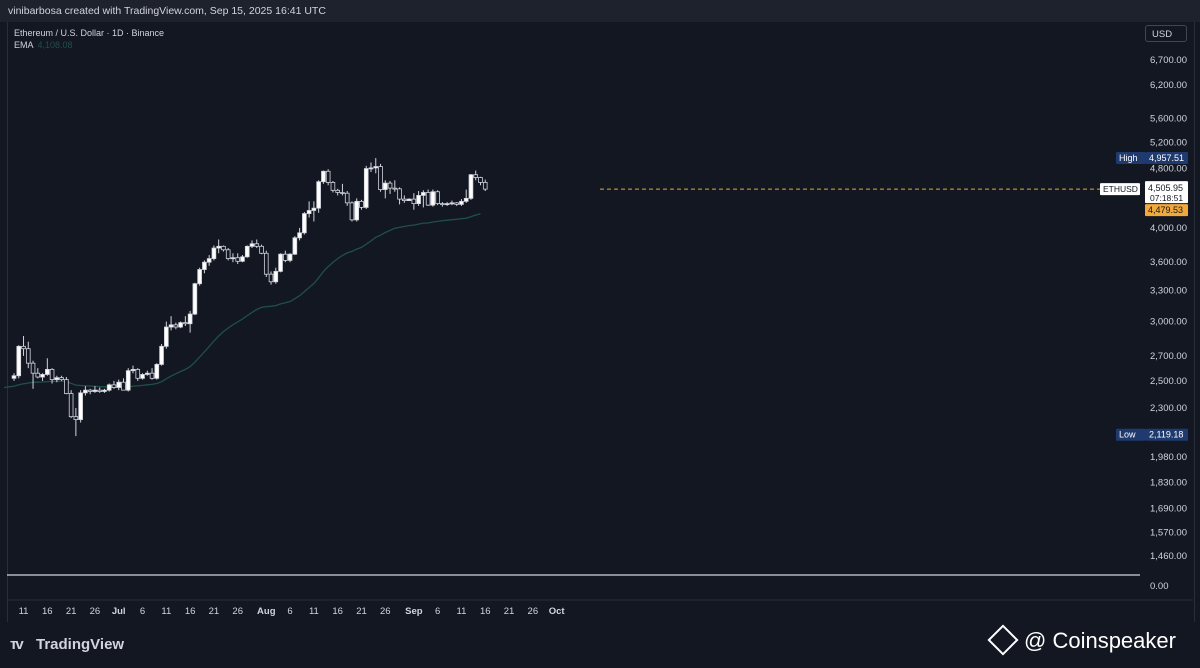 This screenshot has width=1200, height=668. What do you see at coordinates (24, 611) in the screenshot?
I see `time-tick-label: 11` at bounding box center [24, 611].